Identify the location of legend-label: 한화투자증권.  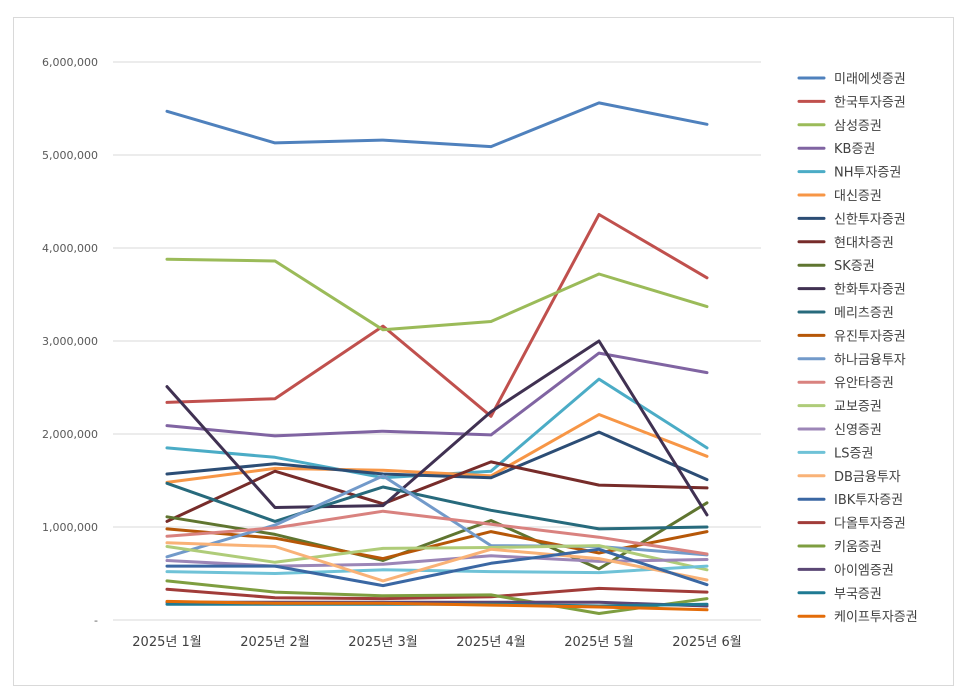
(870, 290).